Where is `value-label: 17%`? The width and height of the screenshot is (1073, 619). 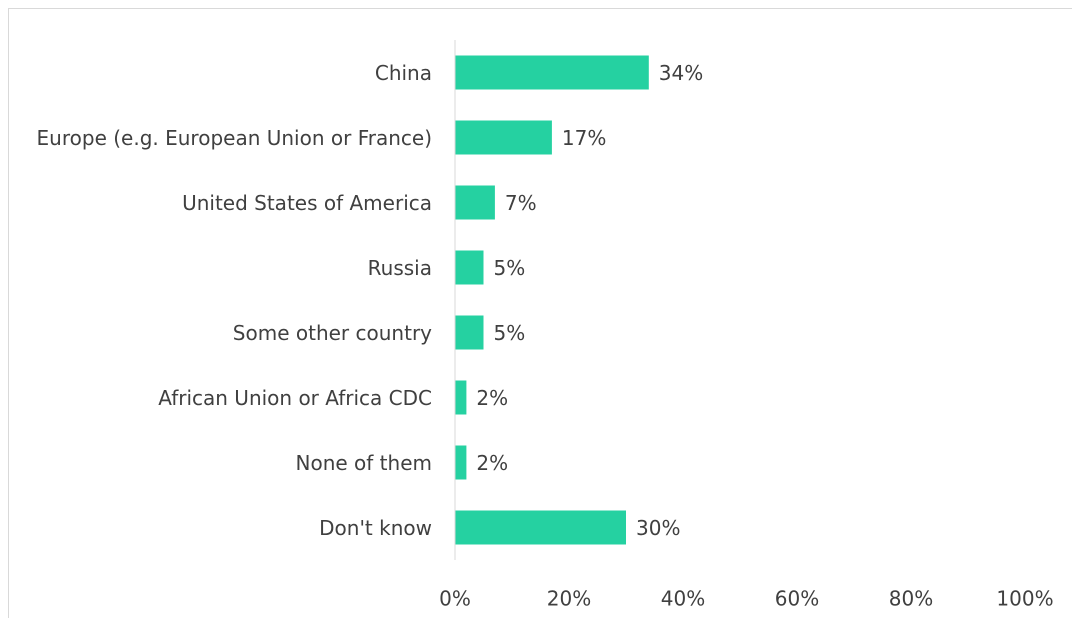 value-label: 17% is located at coordinates (584, 138).